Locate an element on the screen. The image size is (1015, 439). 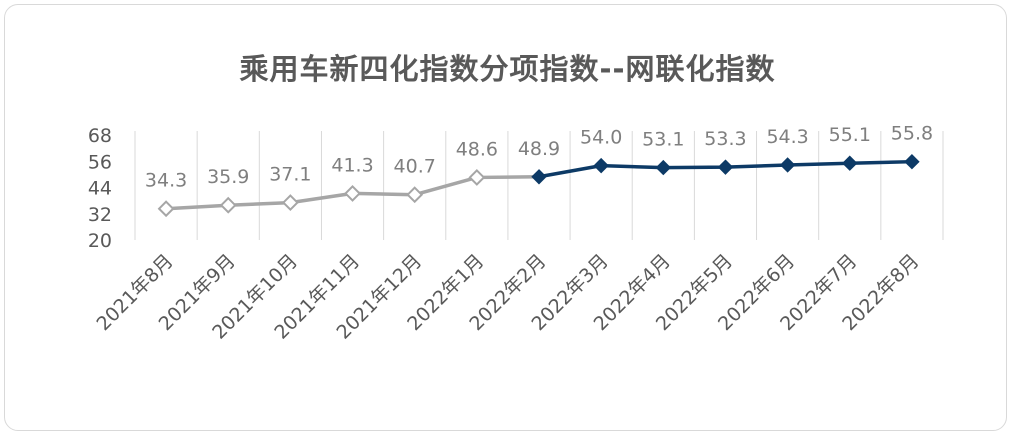
data-label: 55.8 is located at coordinates (912, 134).